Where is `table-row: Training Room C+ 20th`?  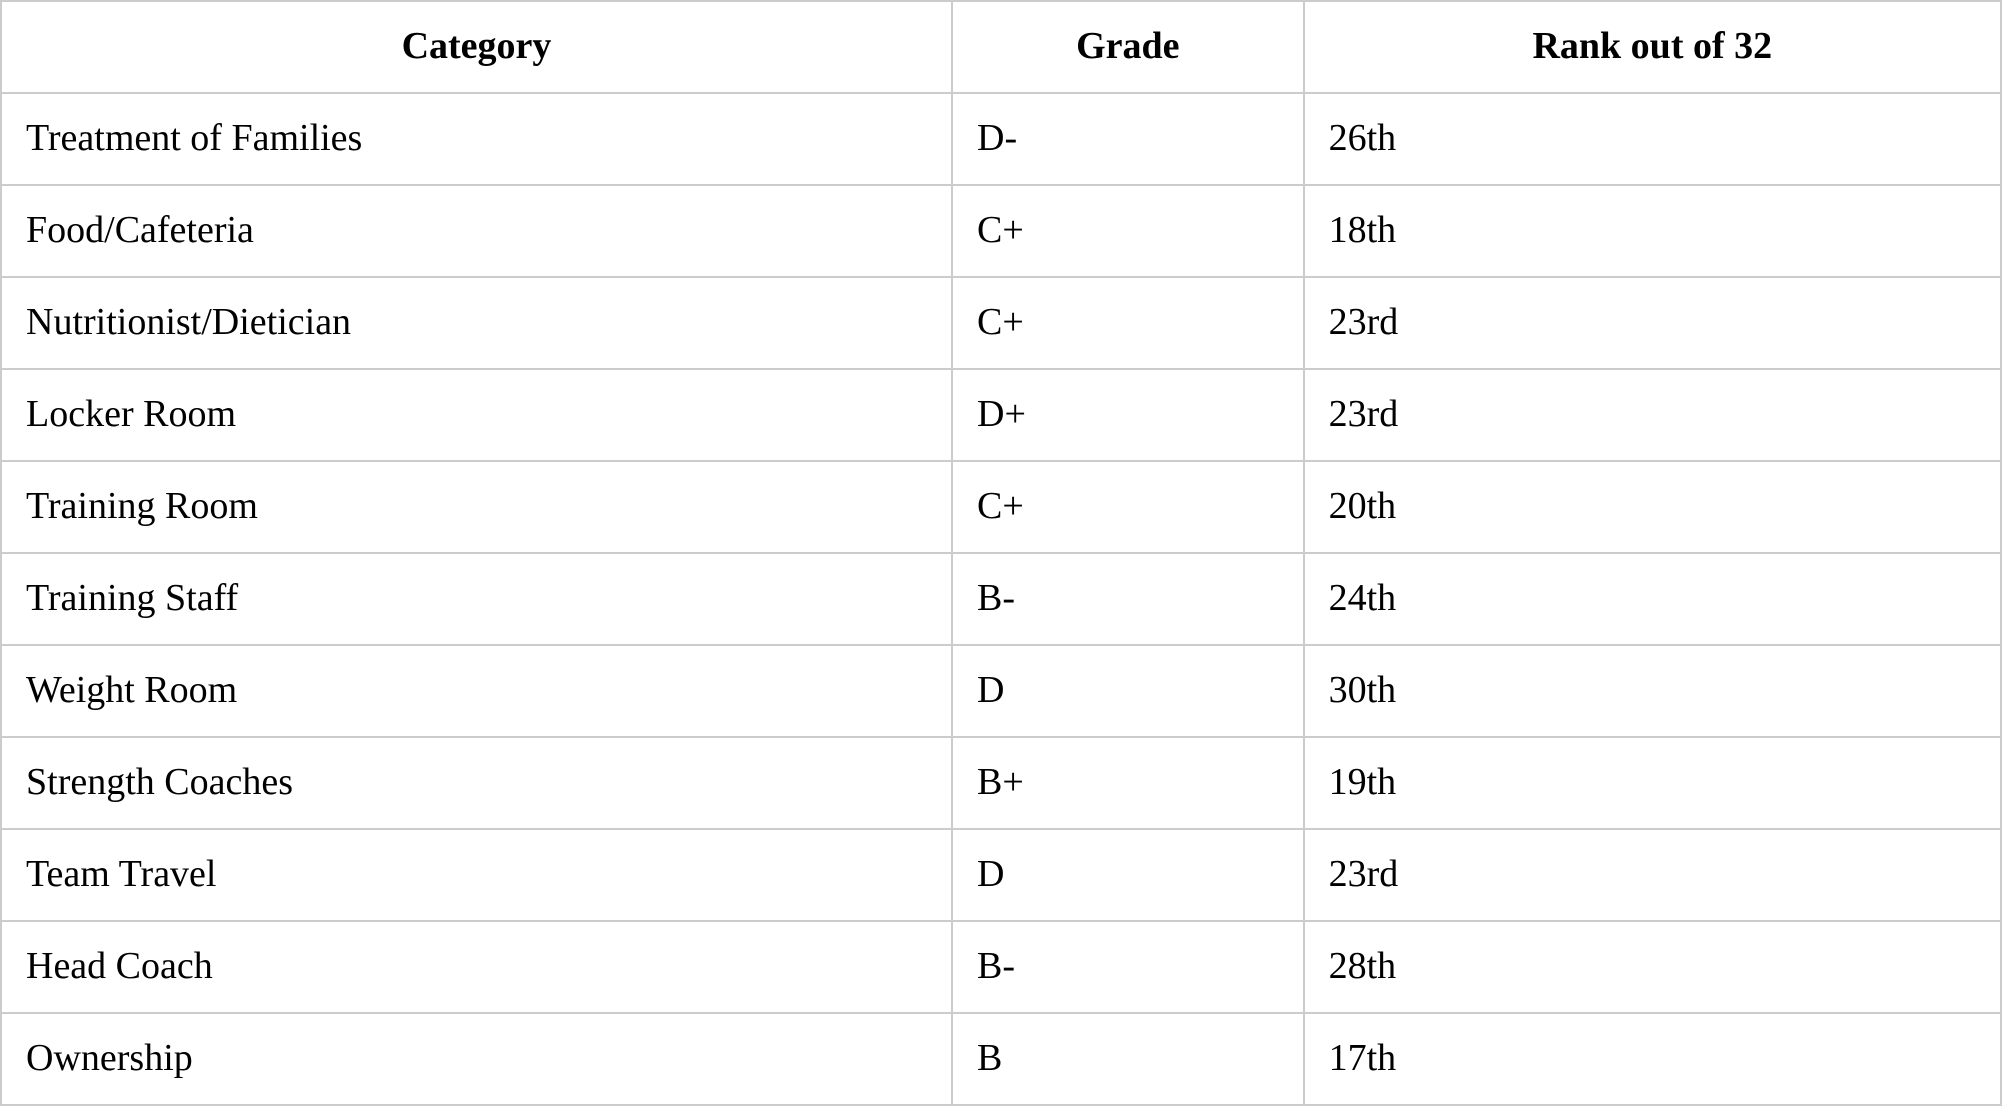
table-row: Training Room C+ 20th is located at coordinates (1001, 507).